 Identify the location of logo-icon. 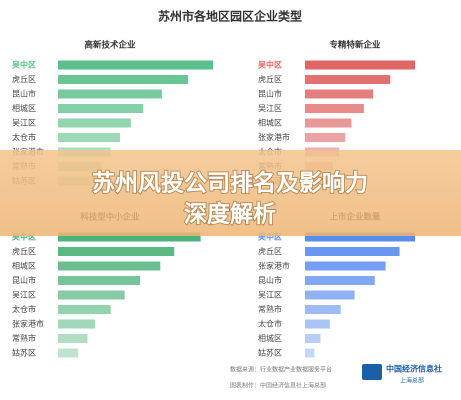
(372, 372).